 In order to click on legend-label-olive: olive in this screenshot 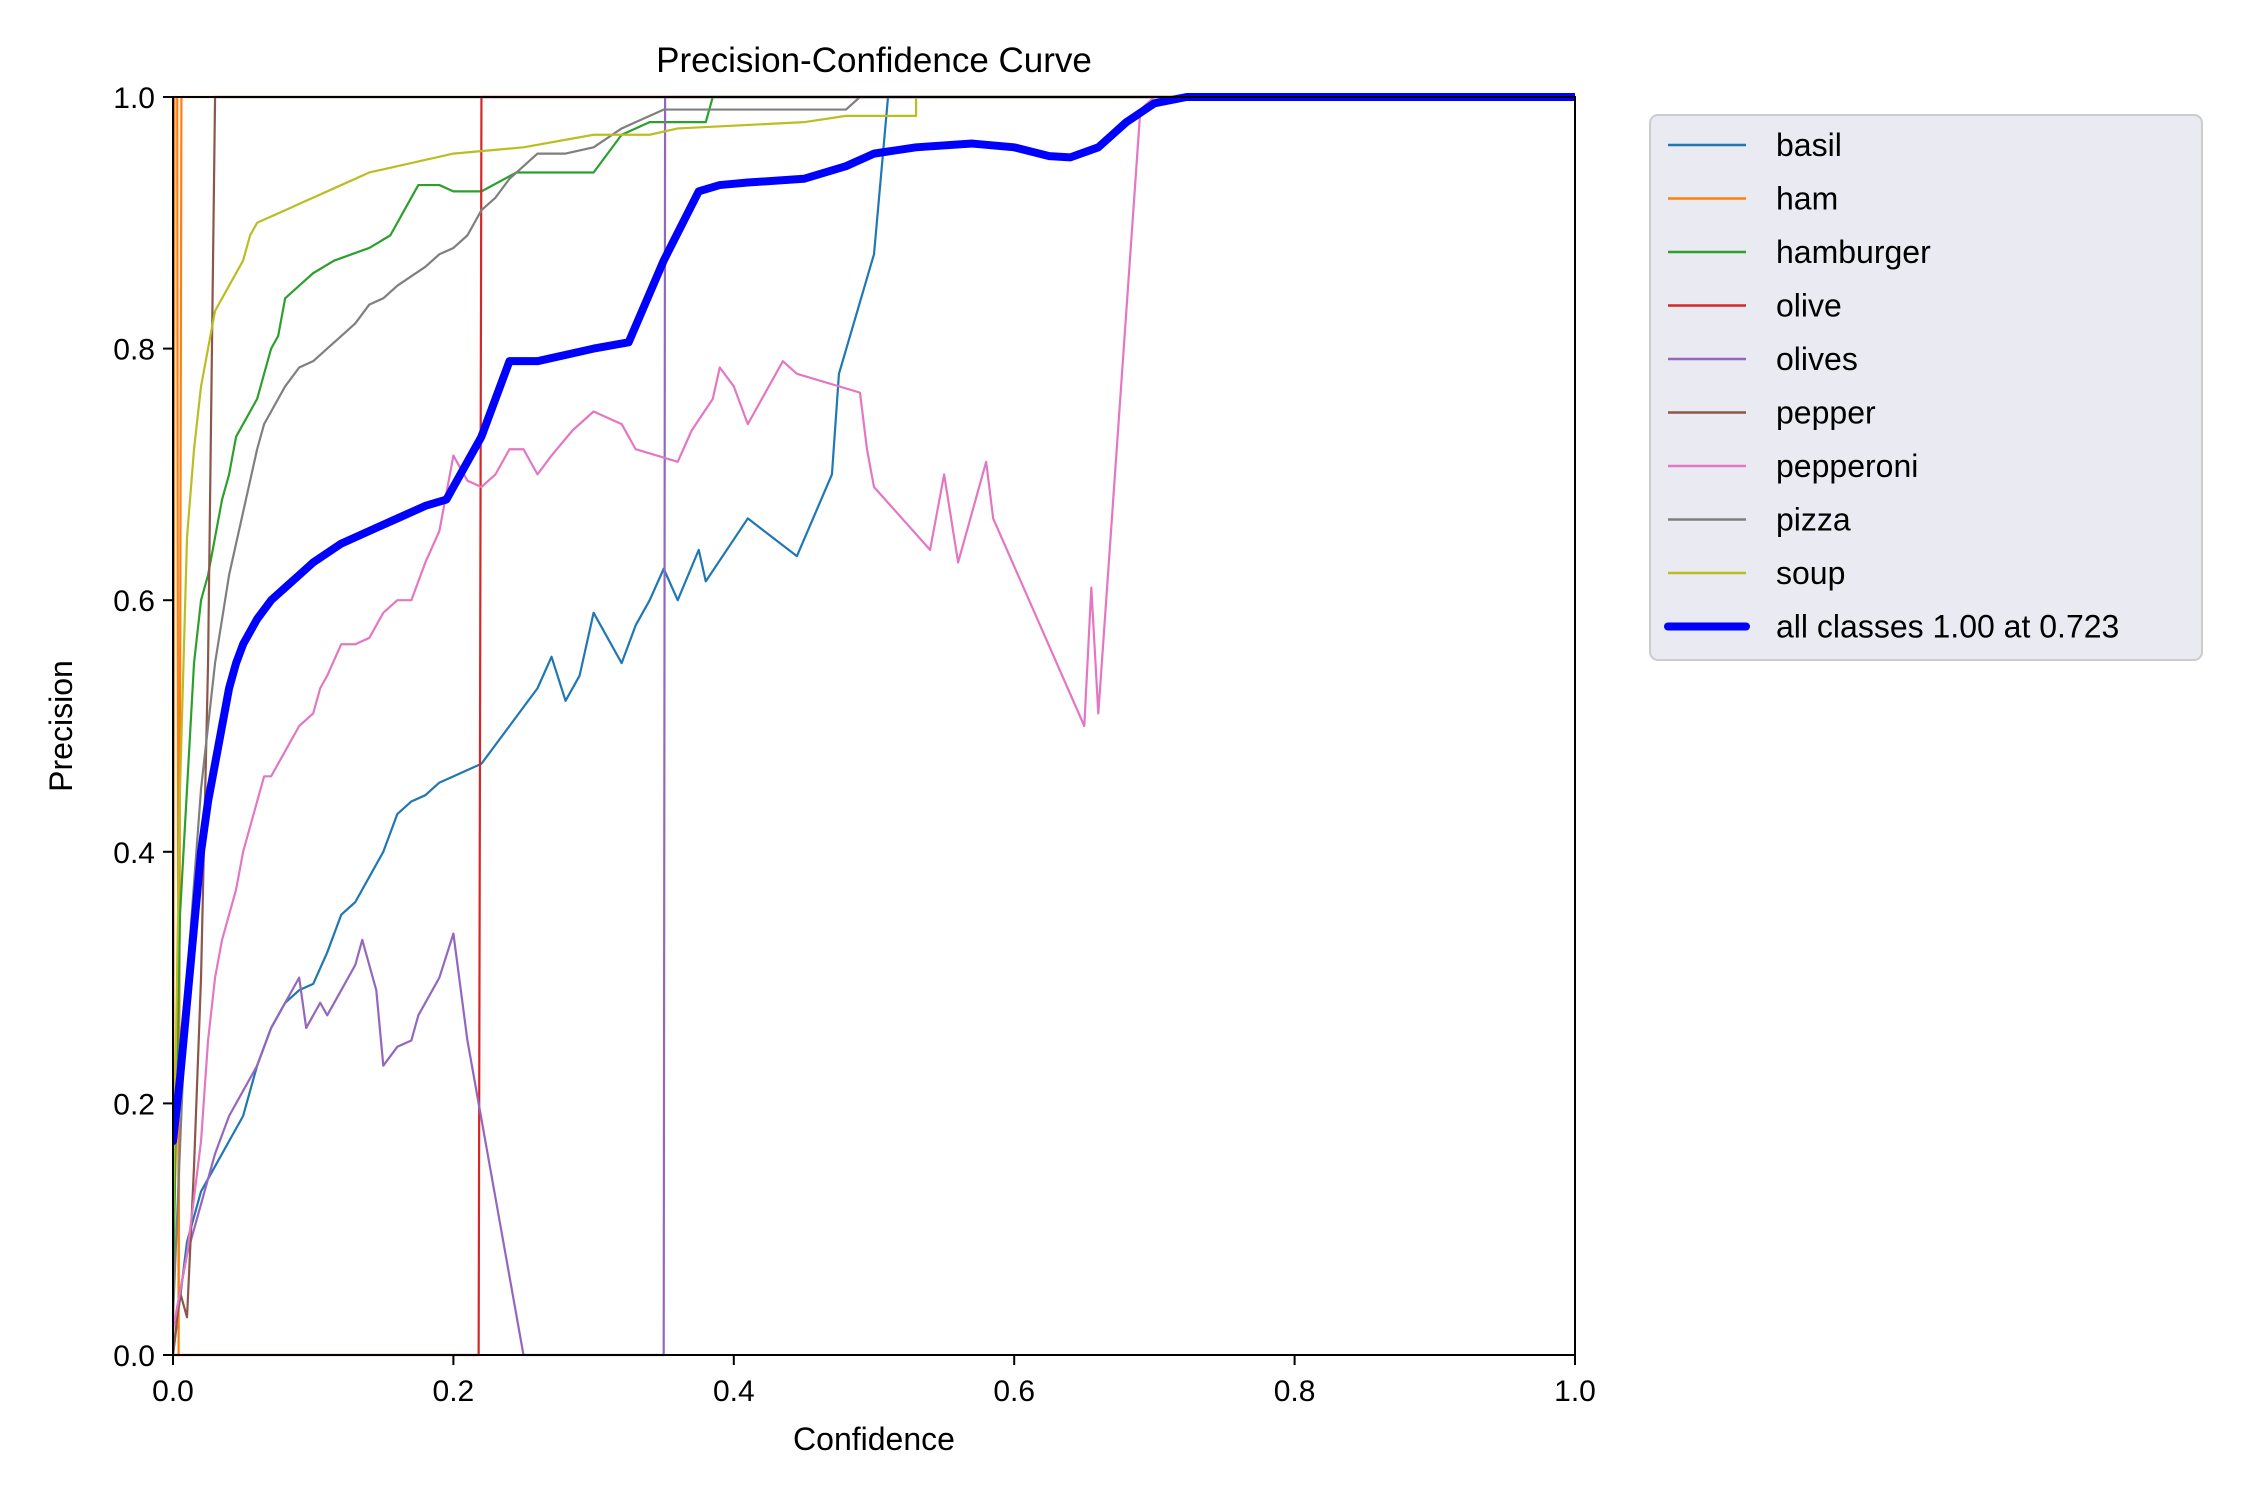, I will do `click(1809, 306)`.